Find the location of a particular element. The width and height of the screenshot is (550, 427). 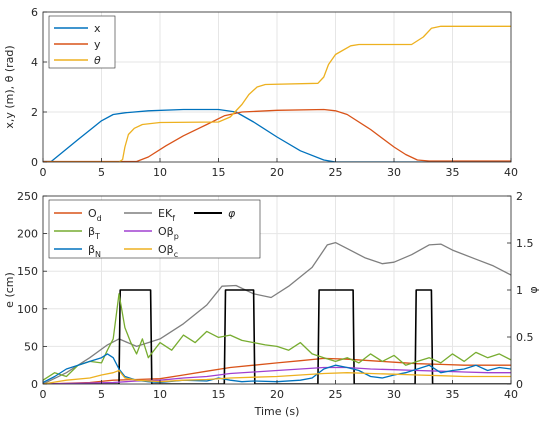

legend-label: Oβc is located at coordinates (168, 251).